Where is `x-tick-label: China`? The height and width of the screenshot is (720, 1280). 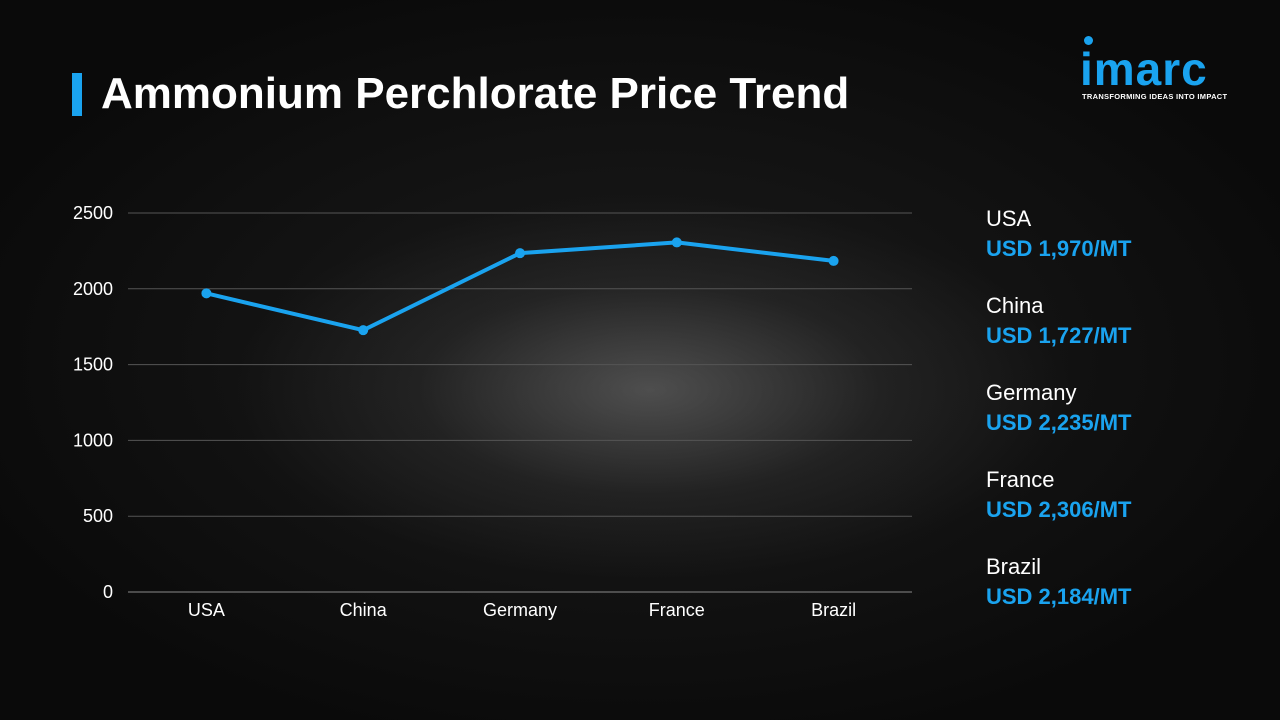
x-tick-label: China is located at coordinates (364, 610).